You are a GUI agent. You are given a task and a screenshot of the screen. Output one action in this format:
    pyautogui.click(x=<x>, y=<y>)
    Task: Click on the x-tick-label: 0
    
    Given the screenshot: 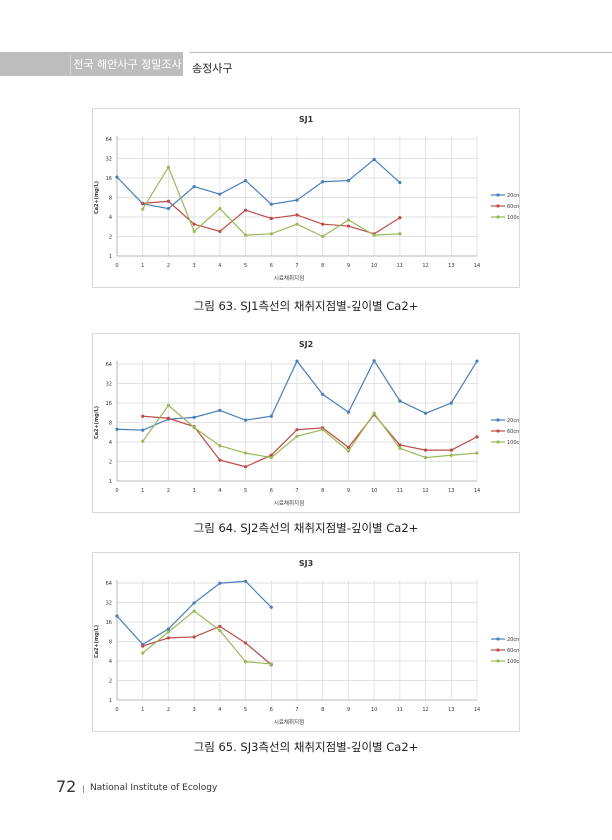 What is the action you would take?
    pyautogui.click(x=116, y=491)
    